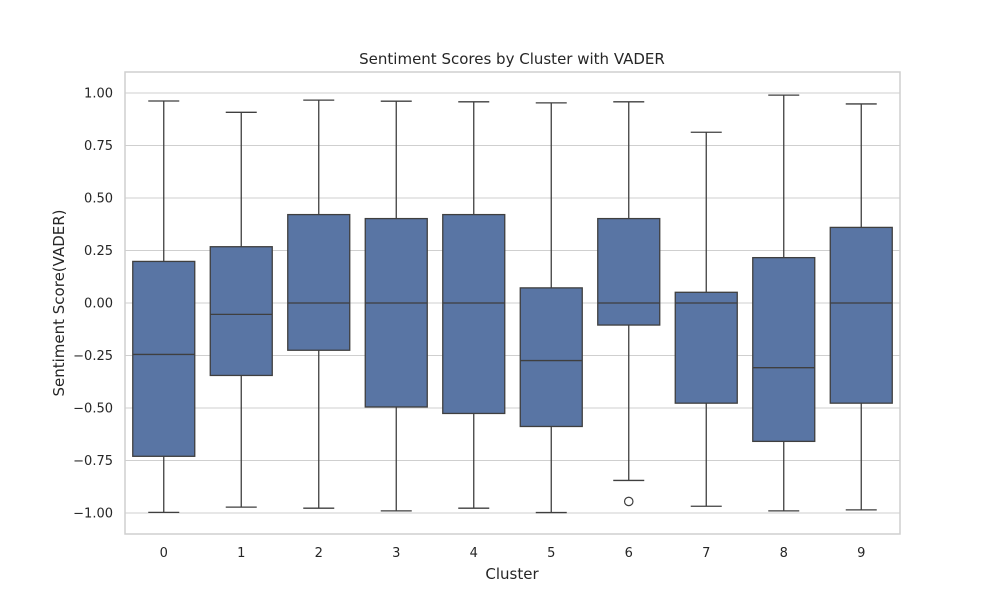 The width and height of the screenshot is (1000, 600). What do you see at coordinates (319, 553) in the screenshot?
I see `x-tick-label: 2` at bounding box center [319, 553].